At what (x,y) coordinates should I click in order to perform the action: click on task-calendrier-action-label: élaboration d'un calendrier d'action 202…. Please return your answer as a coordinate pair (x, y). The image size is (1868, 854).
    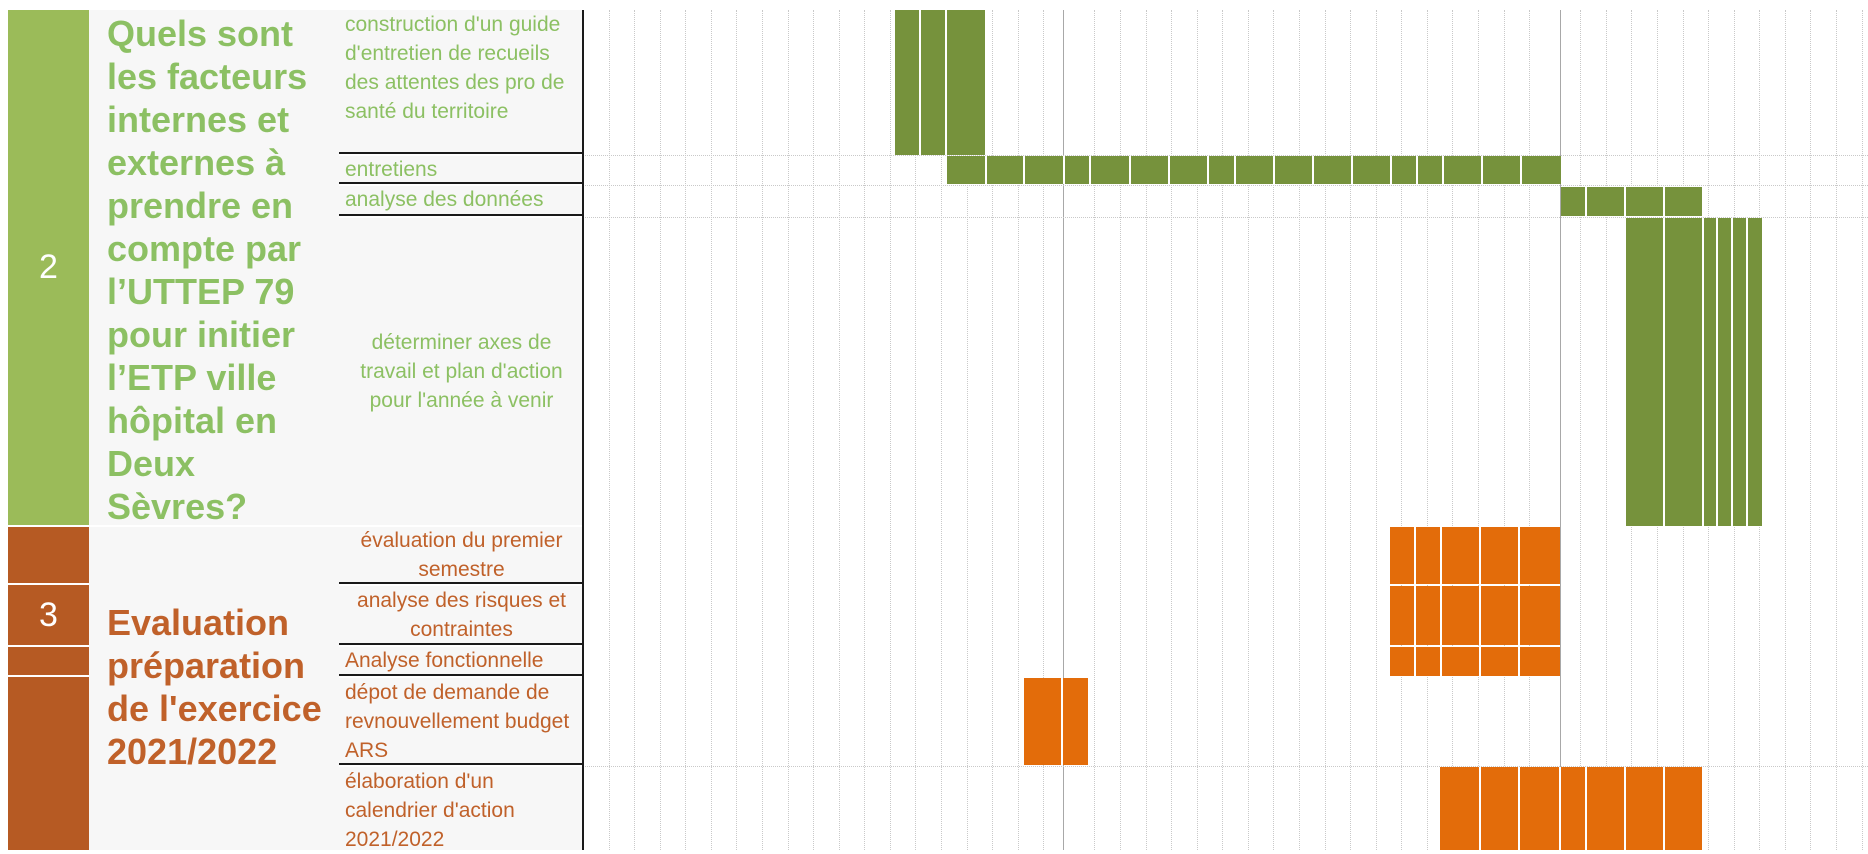
    Looking at the image, I should click on (430, 810).